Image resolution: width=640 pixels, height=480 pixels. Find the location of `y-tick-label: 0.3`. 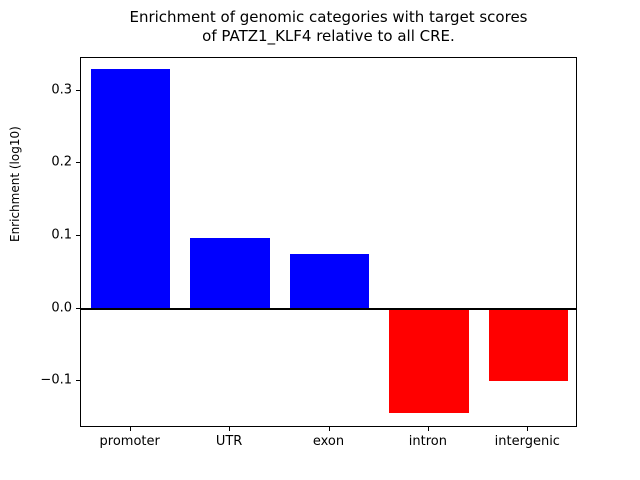

y-tick-label: 0.3 is located at coordinates (61, 90).